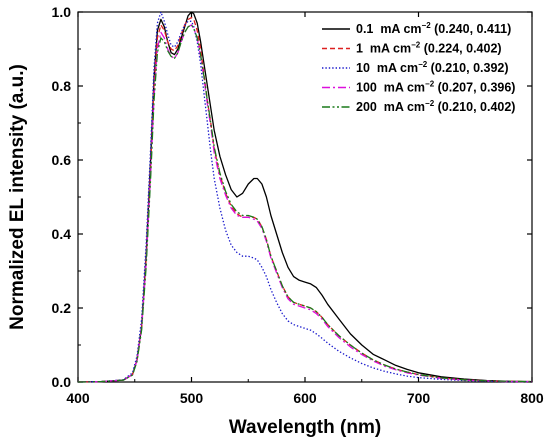  I want to click on legend-entry: 200 mA cm−2 (0.210, 0.402), so click(435, 106).